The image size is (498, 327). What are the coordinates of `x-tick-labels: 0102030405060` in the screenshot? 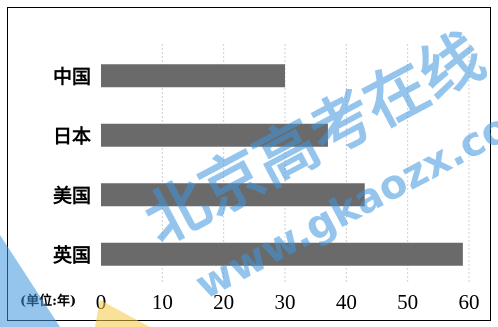 It's located at (288, 302).